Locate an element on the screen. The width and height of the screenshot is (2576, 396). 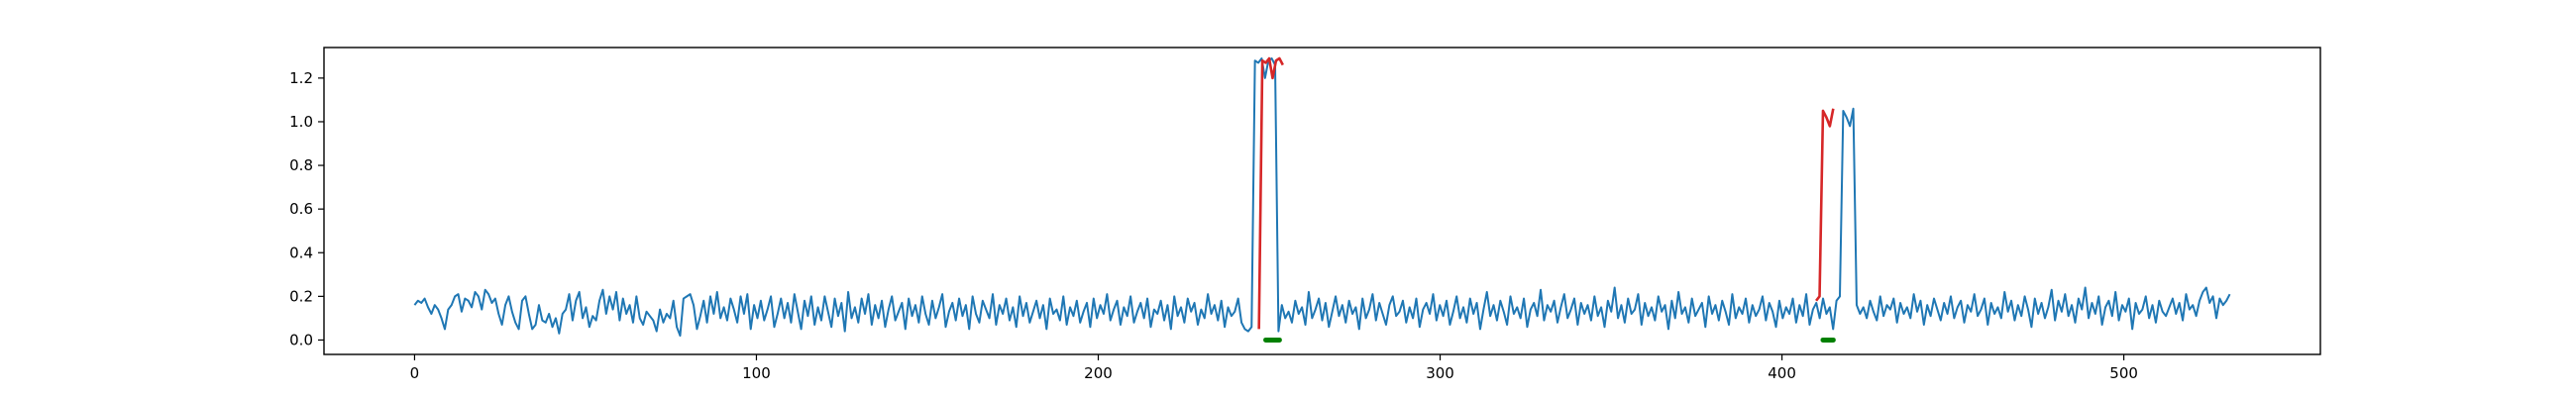
x-tick-label: 0 is located at coordinates (415, 373).